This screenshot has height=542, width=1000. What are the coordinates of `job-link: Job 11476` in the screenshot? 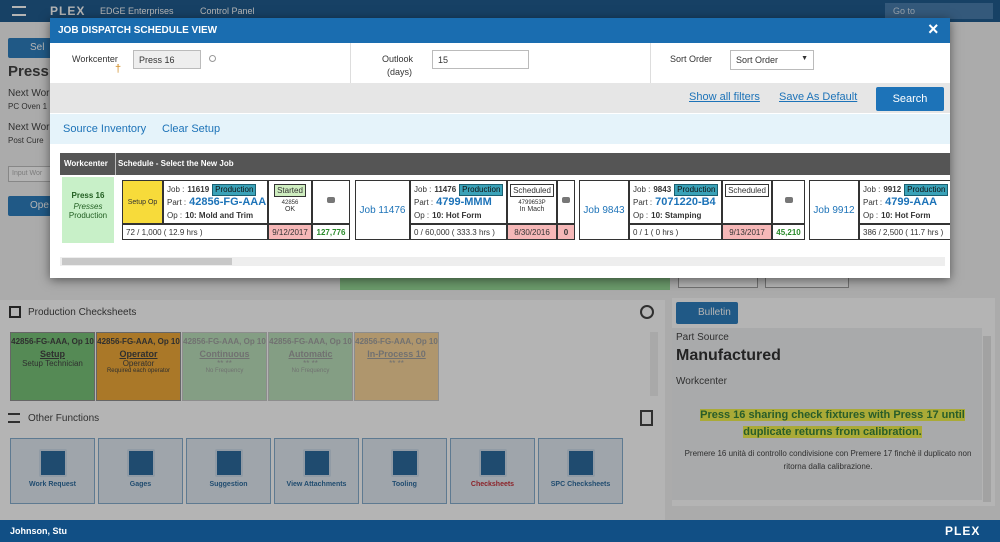 It's located at (382, 210).